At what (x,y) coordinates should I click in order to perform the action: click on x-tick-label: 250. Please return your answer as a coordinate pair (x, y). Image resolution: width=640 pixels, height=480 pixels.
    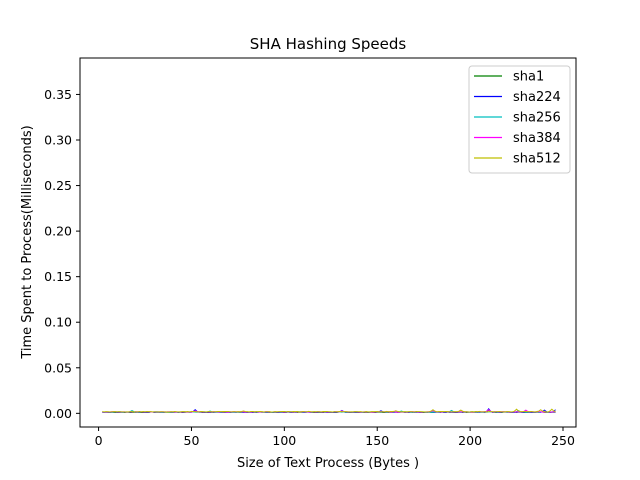
    Looking at the image, I should click on (563, 440).